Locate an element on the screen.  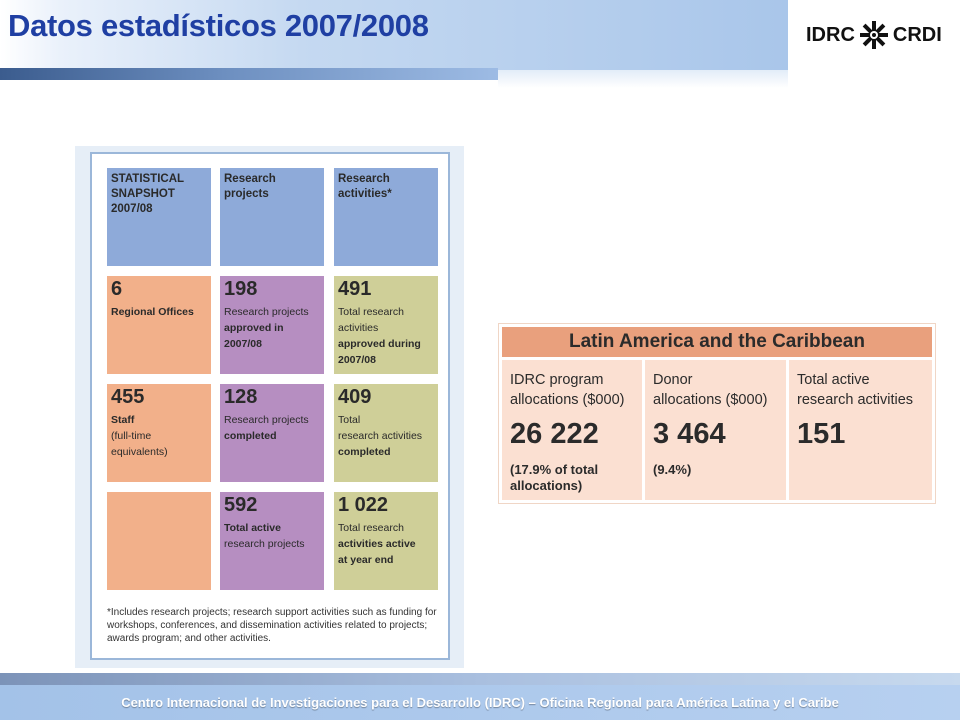
la-note-line: (9.4%) is located at coordinates (672, 469).